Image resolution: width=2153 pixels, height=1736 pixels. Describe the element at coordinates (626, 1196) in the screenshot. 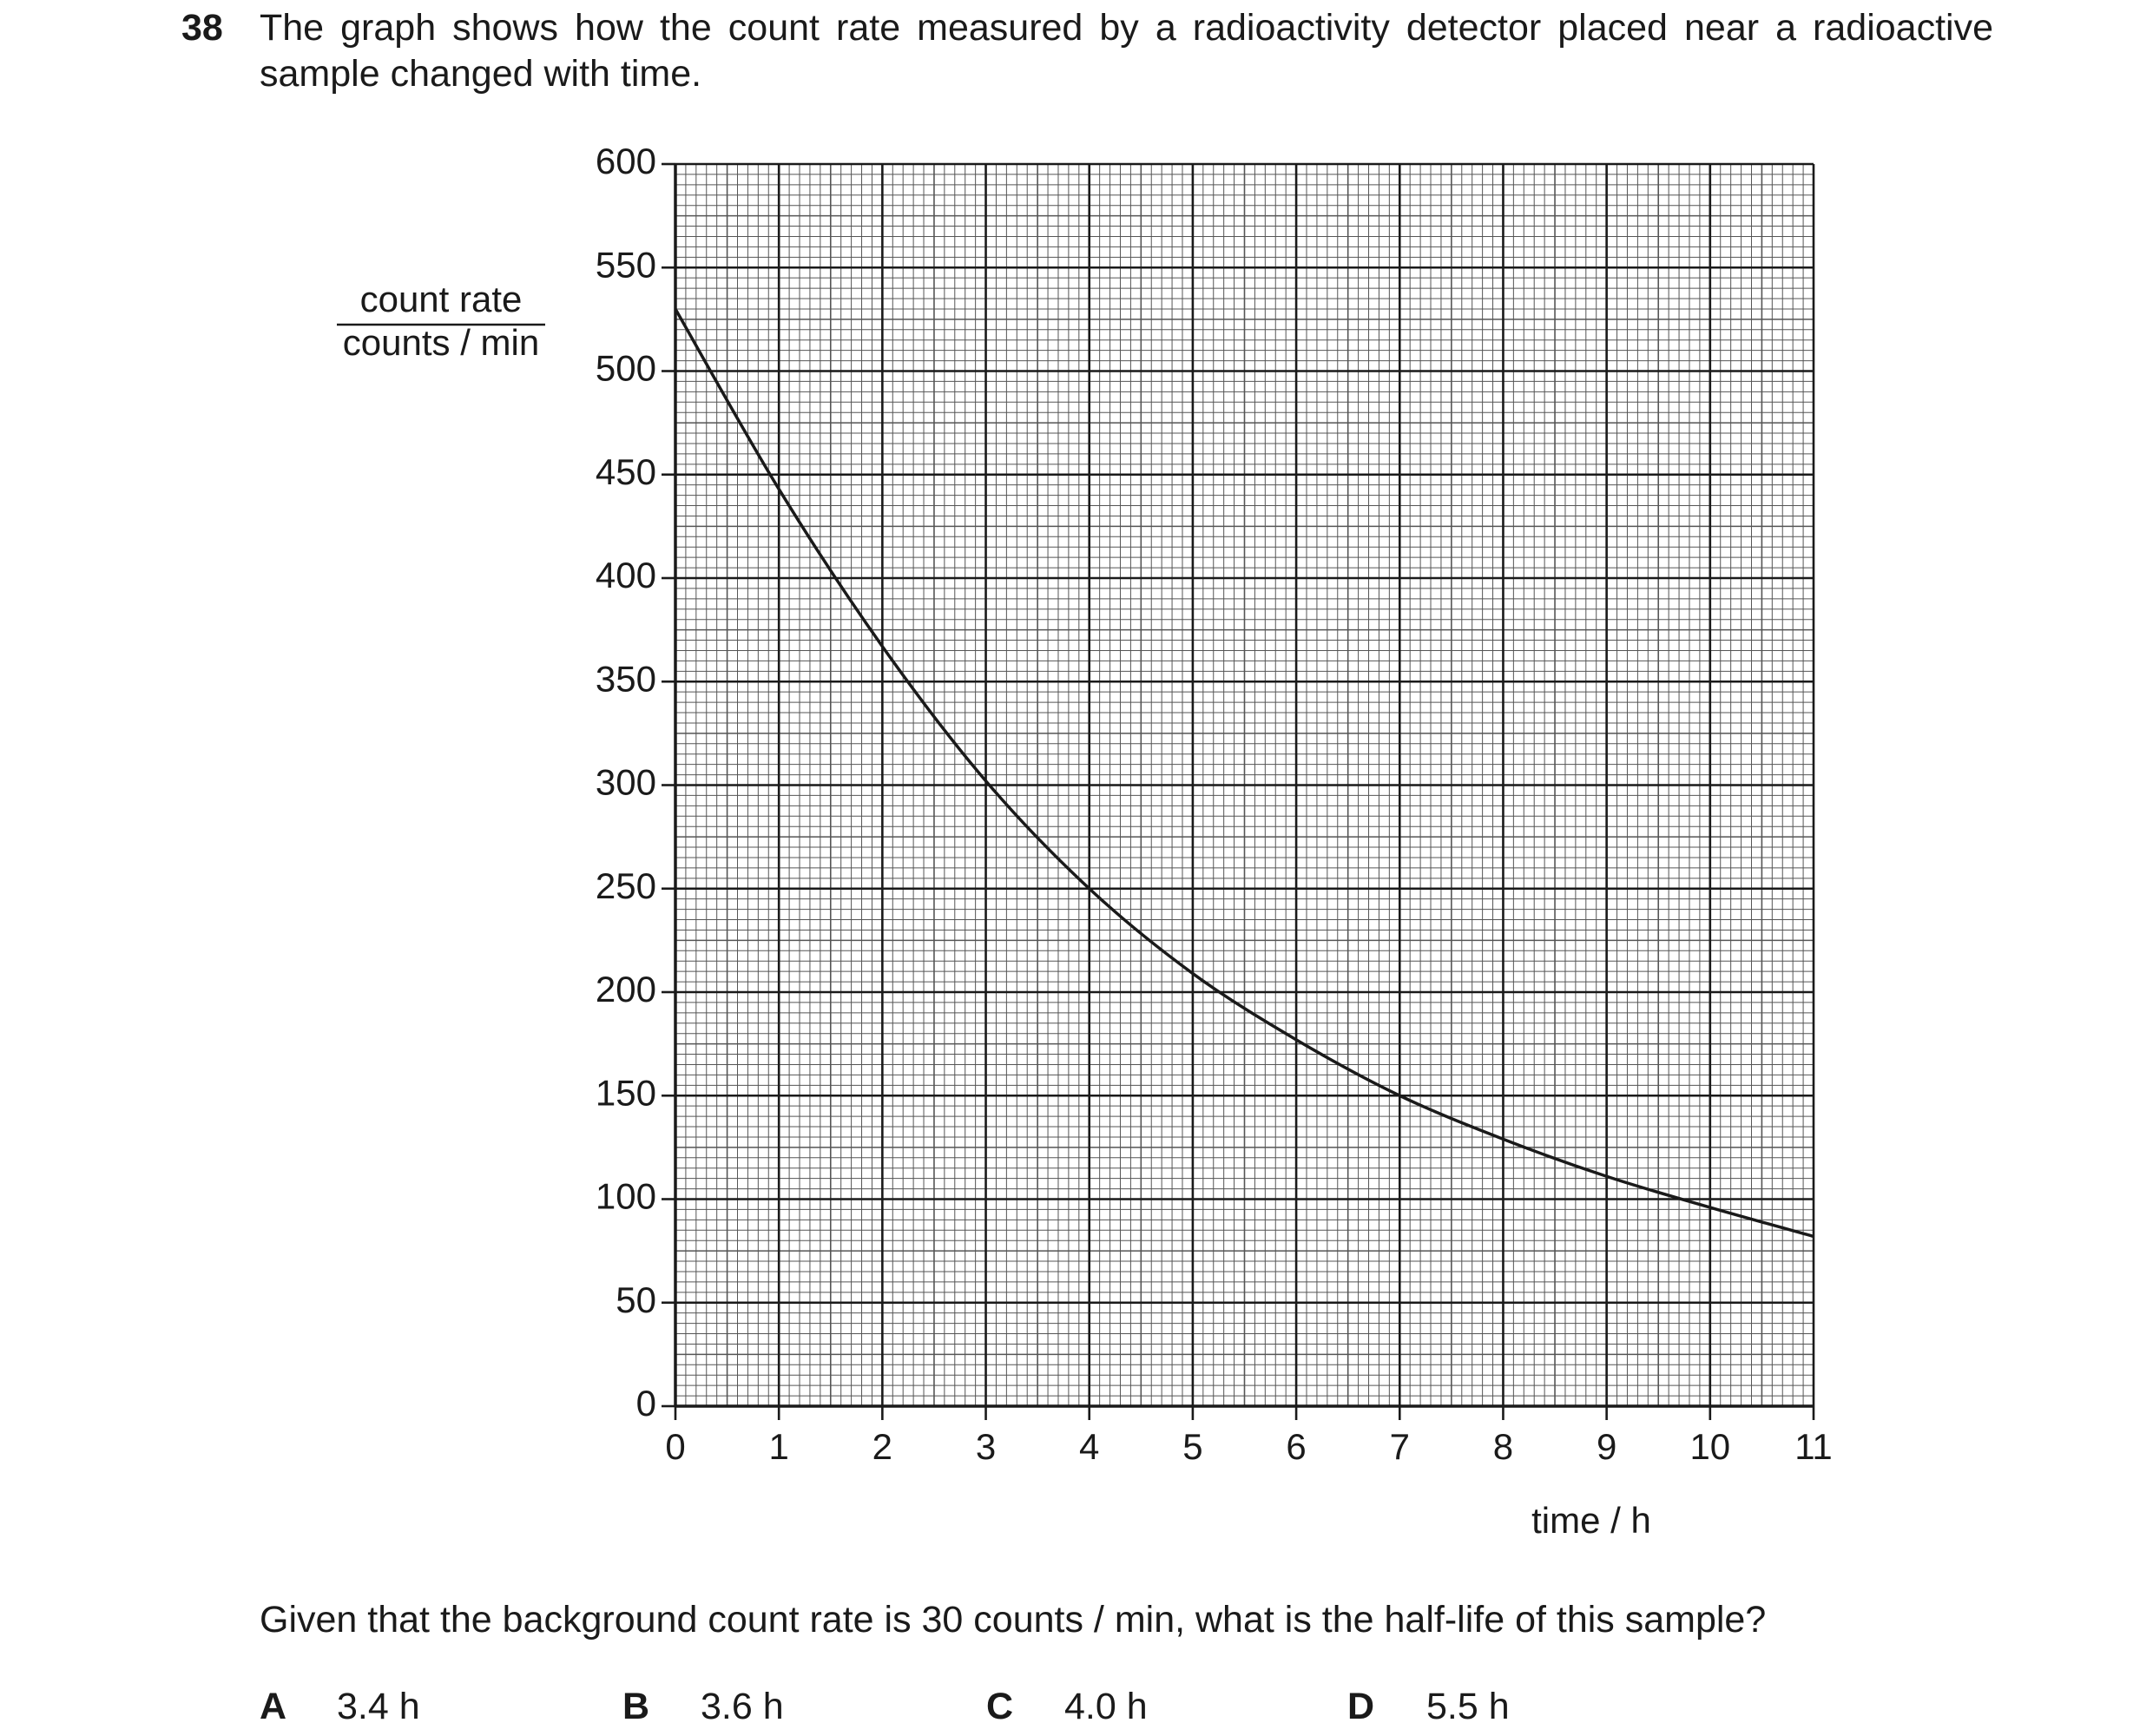

I see `y-tick-label: 100` at that location.